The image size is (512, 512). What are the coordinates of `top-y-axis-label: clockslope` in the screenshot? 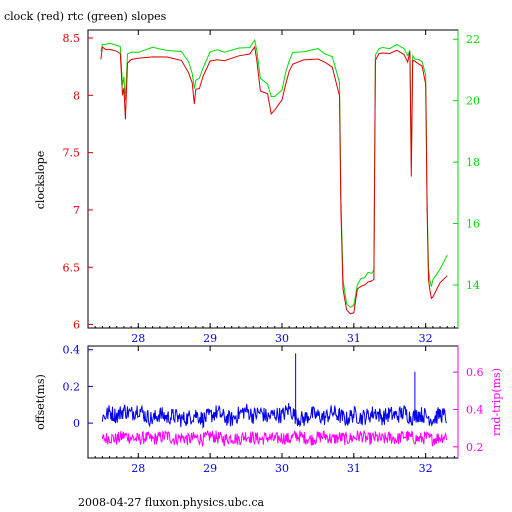 It's located at (40, 180).